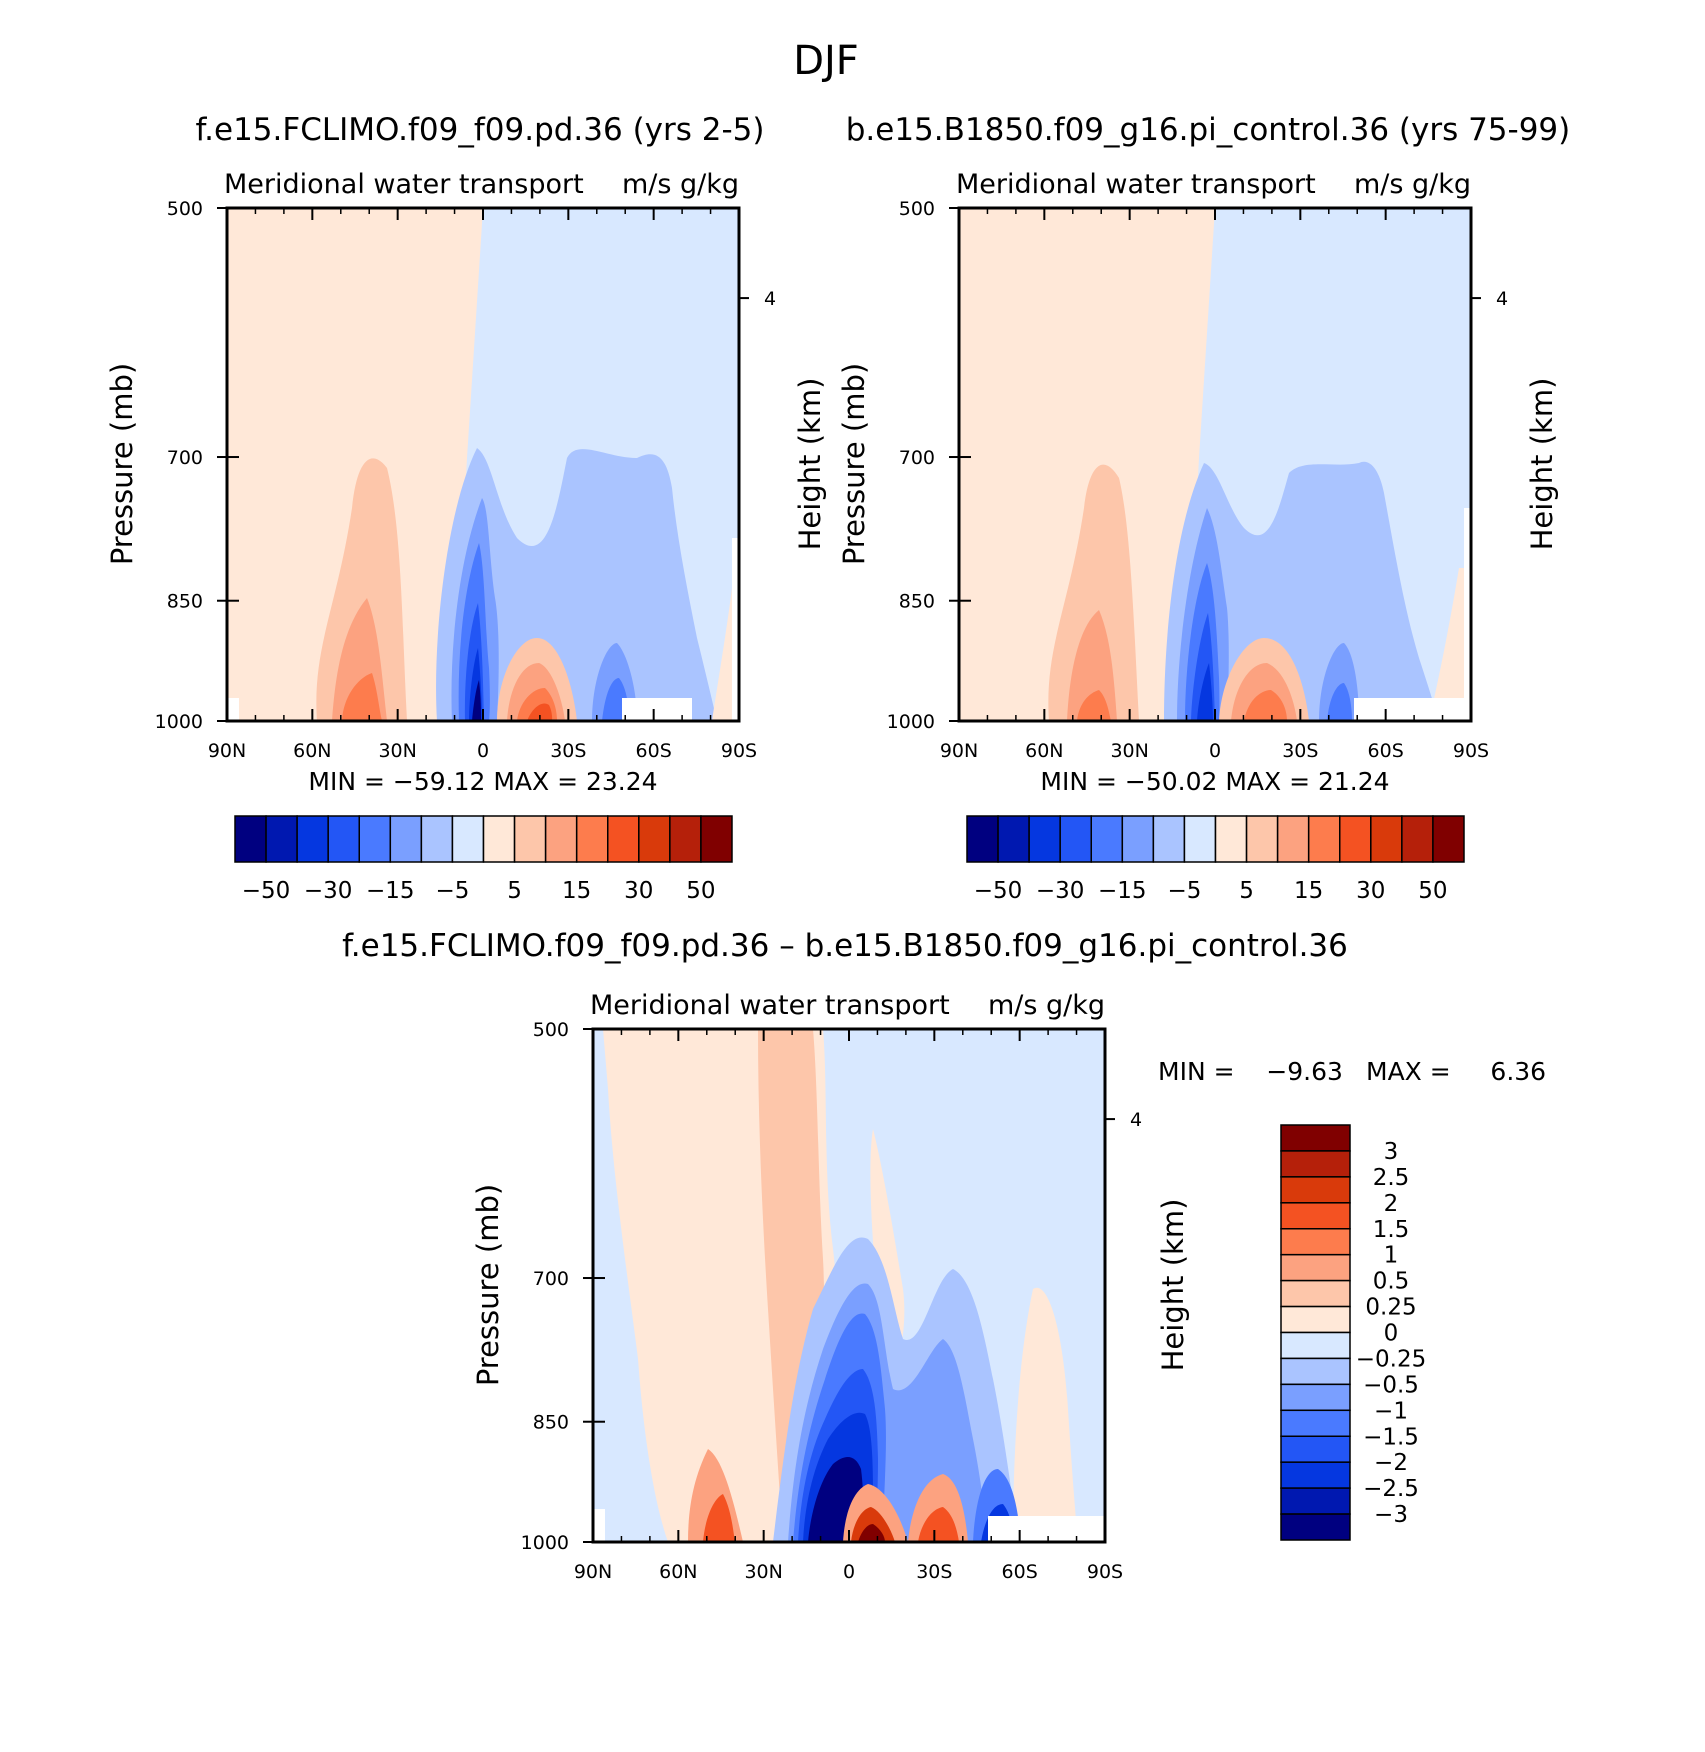 This screenshot has width=1705, height=1752. Describe the element at coordinates (404, 184) in the screenshot. I see `panel1-left-string: Meridional water transport` at that location.